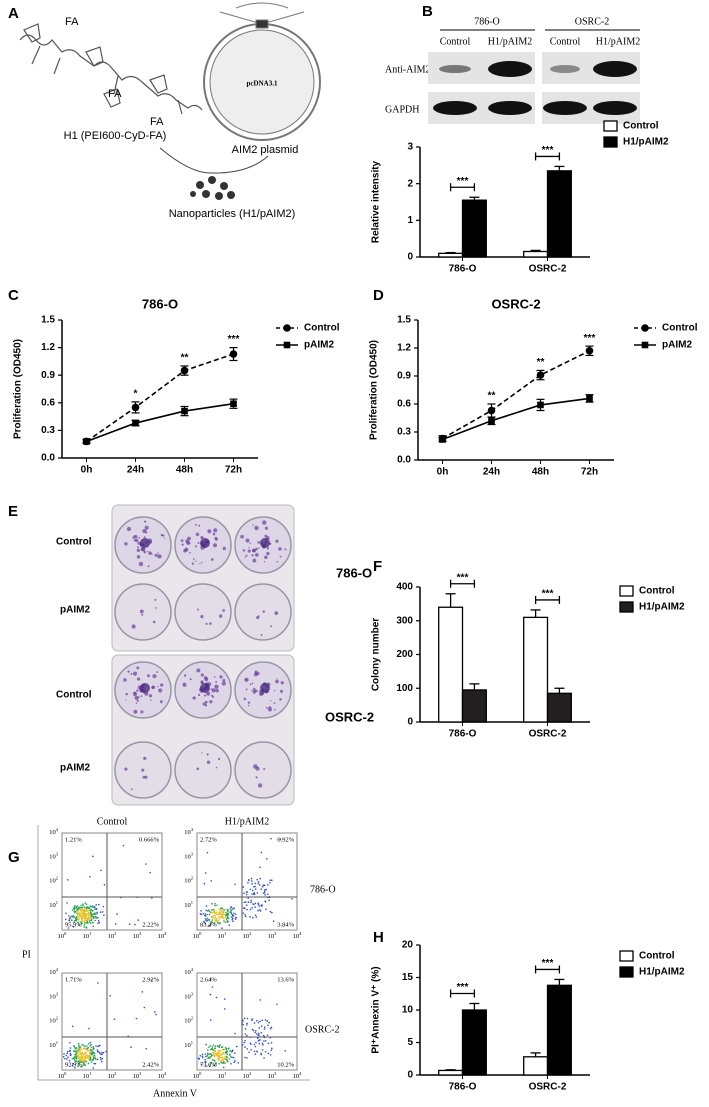 This screenshot has width=709, height=1107. Describe the element at coordinates (410, 257) in the screenshot. I see `y-tick-label: 0` at that location.